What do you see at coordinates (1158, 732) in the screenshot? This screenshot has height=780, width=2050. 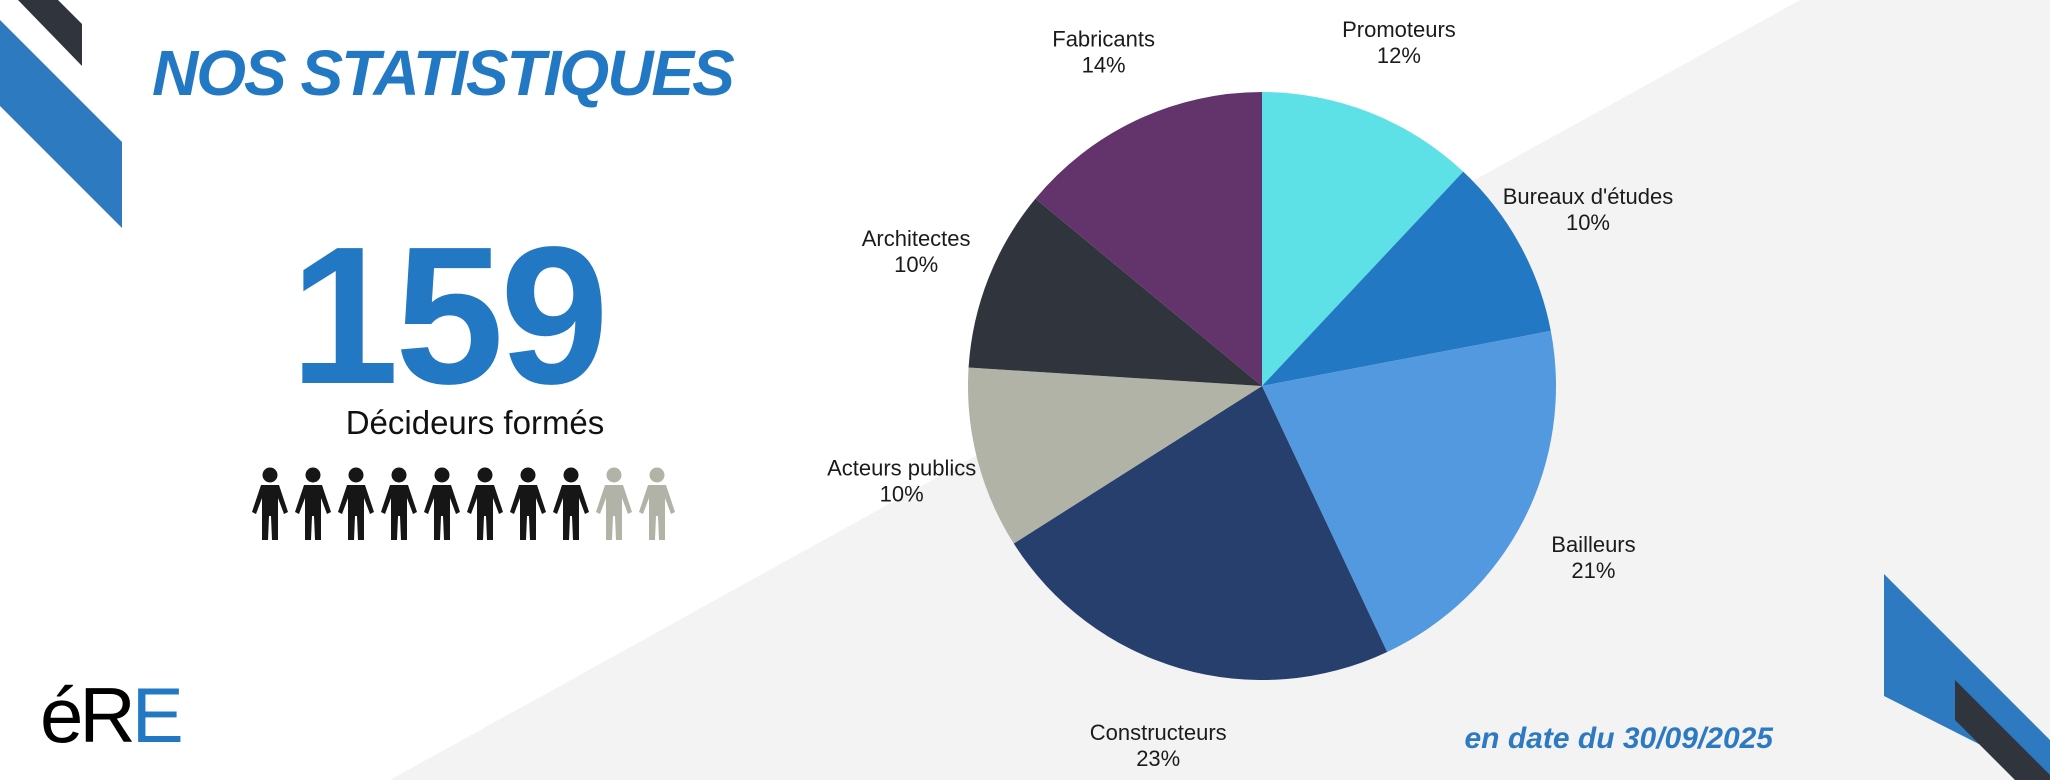 I see `slice-label: Constructeurs` at bounding box center [1158, 732].